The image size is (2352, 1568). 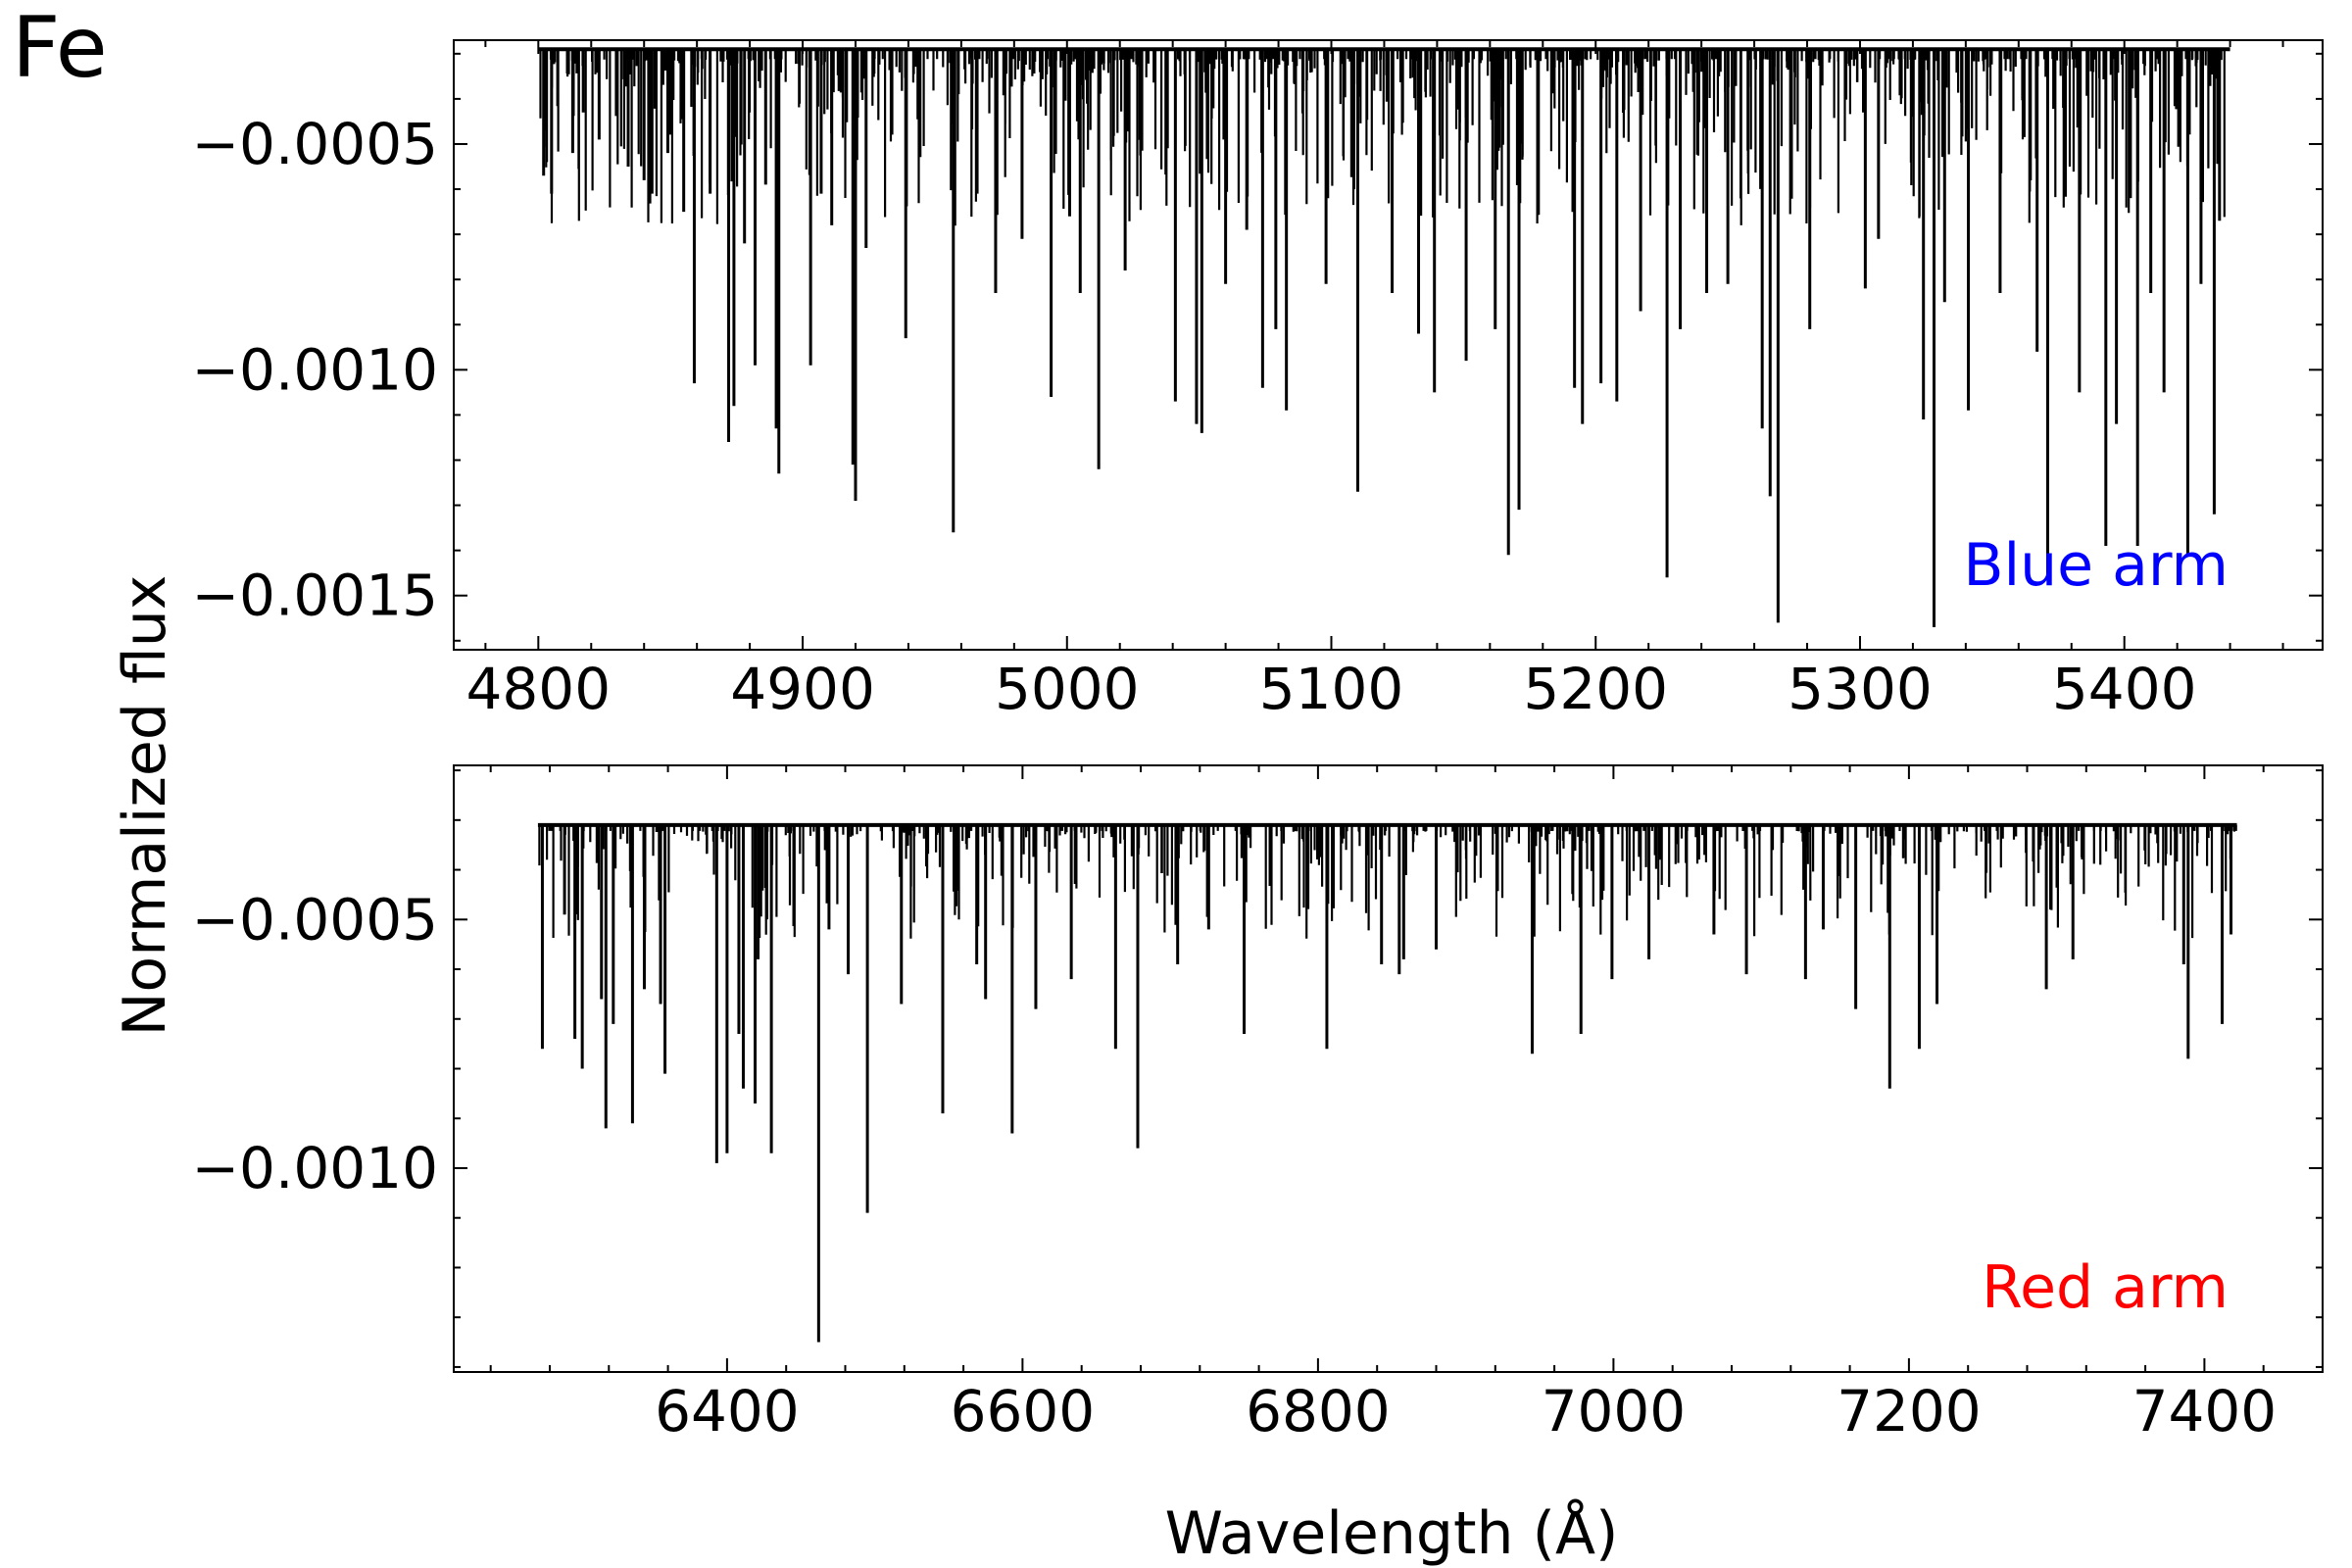 What do you see at coordinates (1614, 1411) in the screenshot?
I see `x-tick-label: 7000` at bounding box center [1614, 1411].